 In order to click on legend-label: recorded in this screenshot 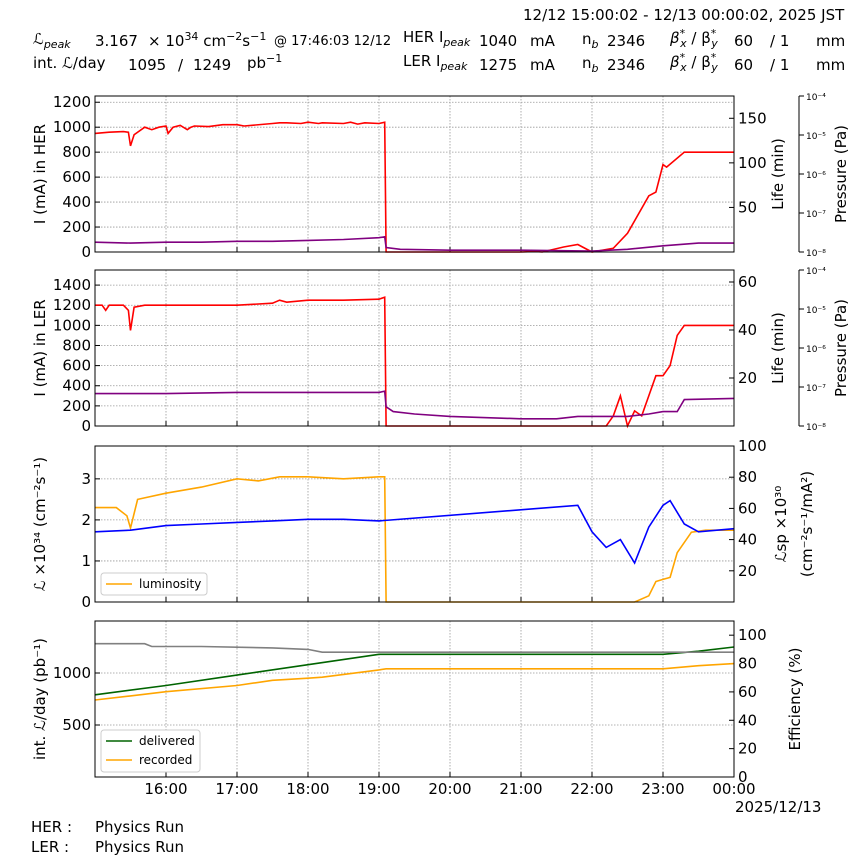, I will do `click(165, 760)`.